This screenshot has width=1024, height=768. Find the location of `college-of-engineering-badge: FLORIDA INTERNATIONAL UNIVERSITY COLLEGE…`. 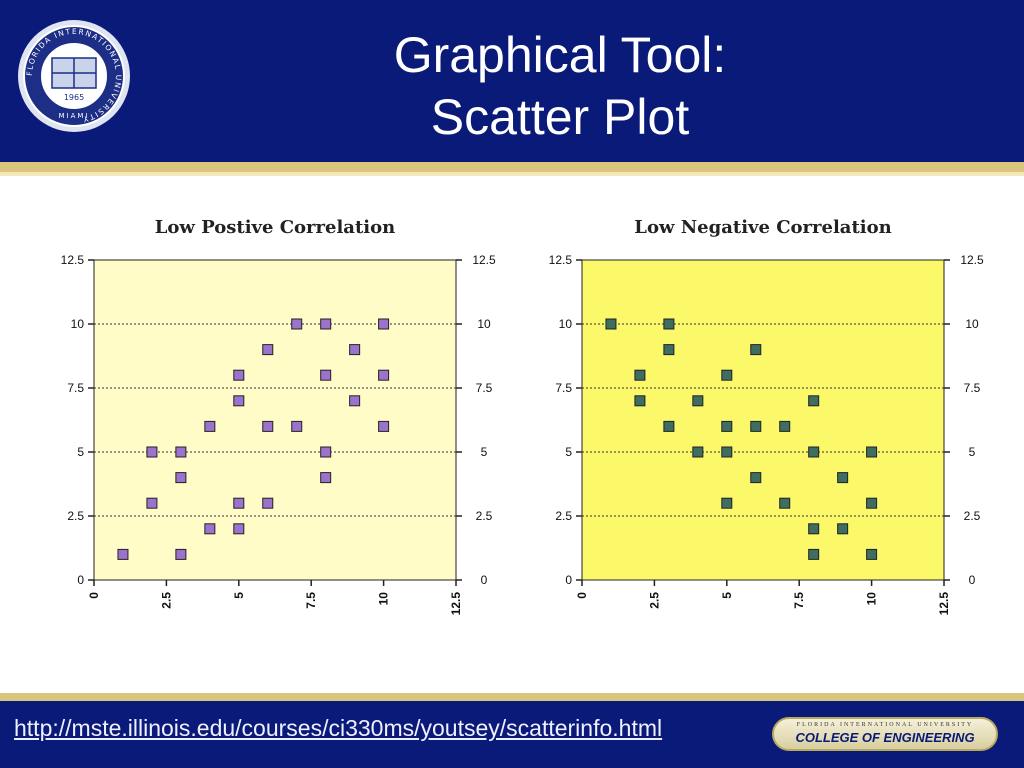

college-of-engineering-badge: FLORIDA INTERNATIONAL UNIVERSITY COLLEGE… is located at coordinates (885, 734).